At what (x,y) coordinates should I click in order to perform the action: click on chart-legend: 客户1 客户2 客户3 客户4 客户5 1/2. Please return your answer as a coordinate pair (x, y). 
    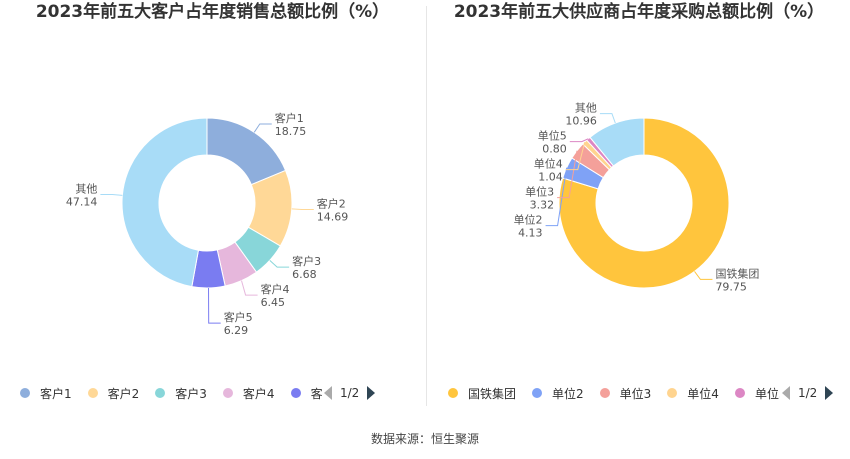
    Looking at the image, I should click on (218, 393).